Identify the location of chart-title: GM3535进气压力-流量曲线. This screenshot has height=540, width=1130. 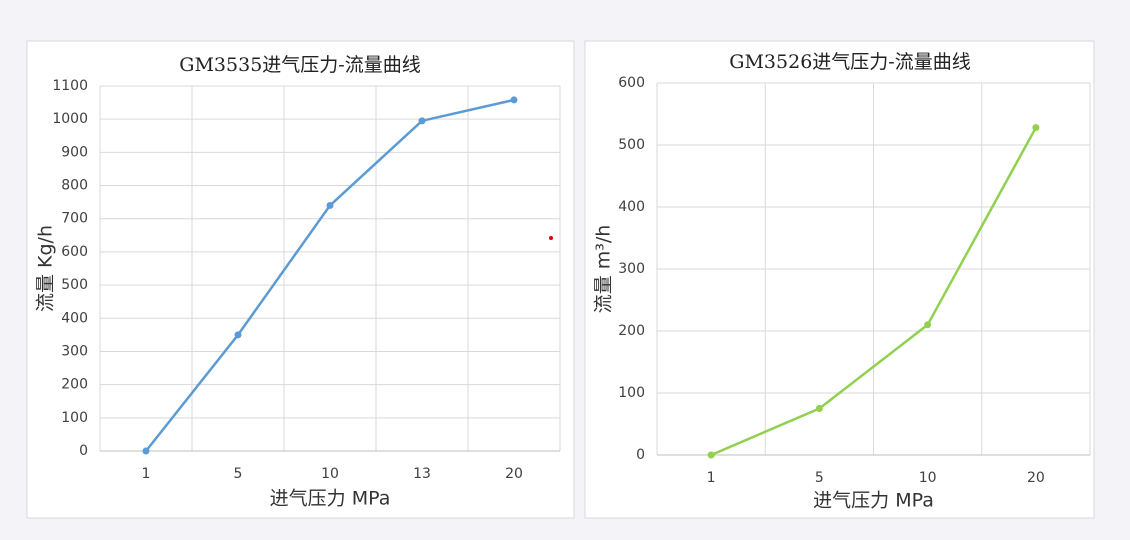
(299, 65).